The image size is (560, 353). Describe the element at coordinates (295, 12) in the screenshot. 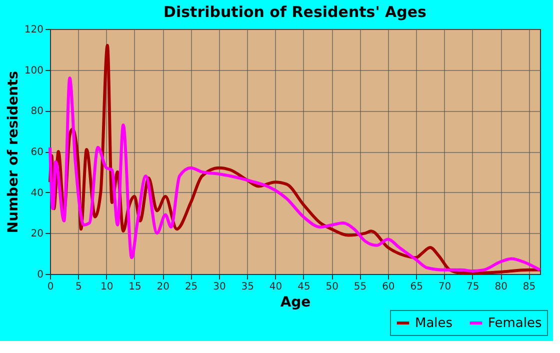

I see `chart-title: Distribution of Residents' Ages` at that location.